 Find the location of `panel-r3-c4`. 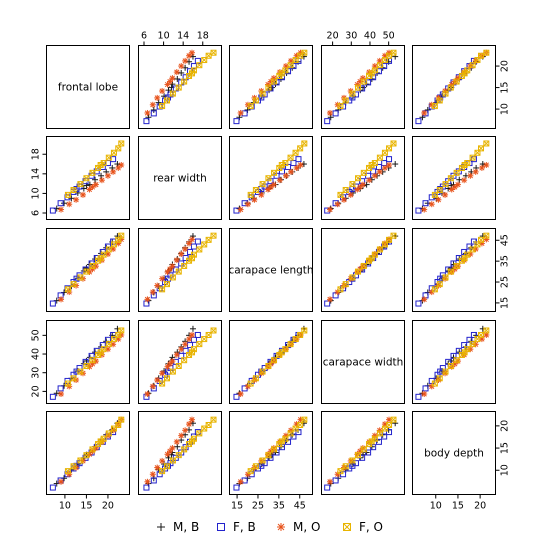

panel-r3-c4 is located at coordinates (454, 362).